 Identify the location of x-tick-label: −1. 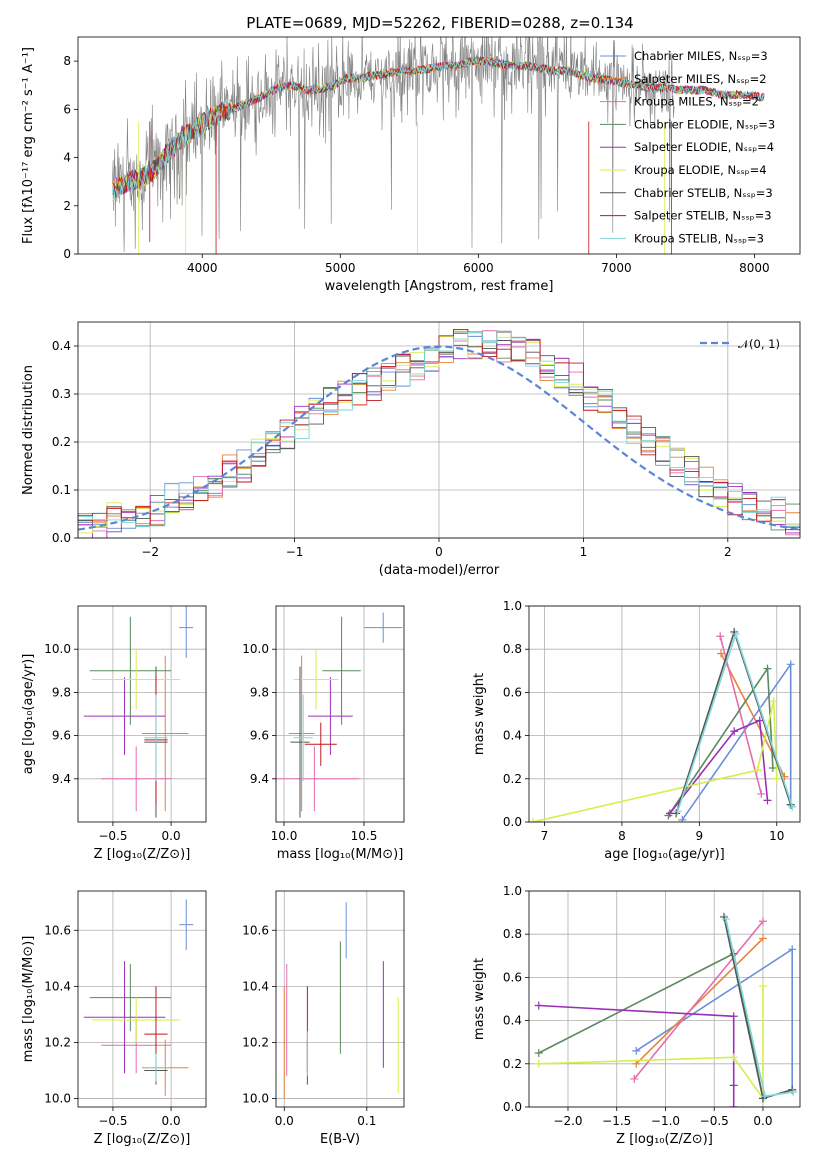
(295, 552).